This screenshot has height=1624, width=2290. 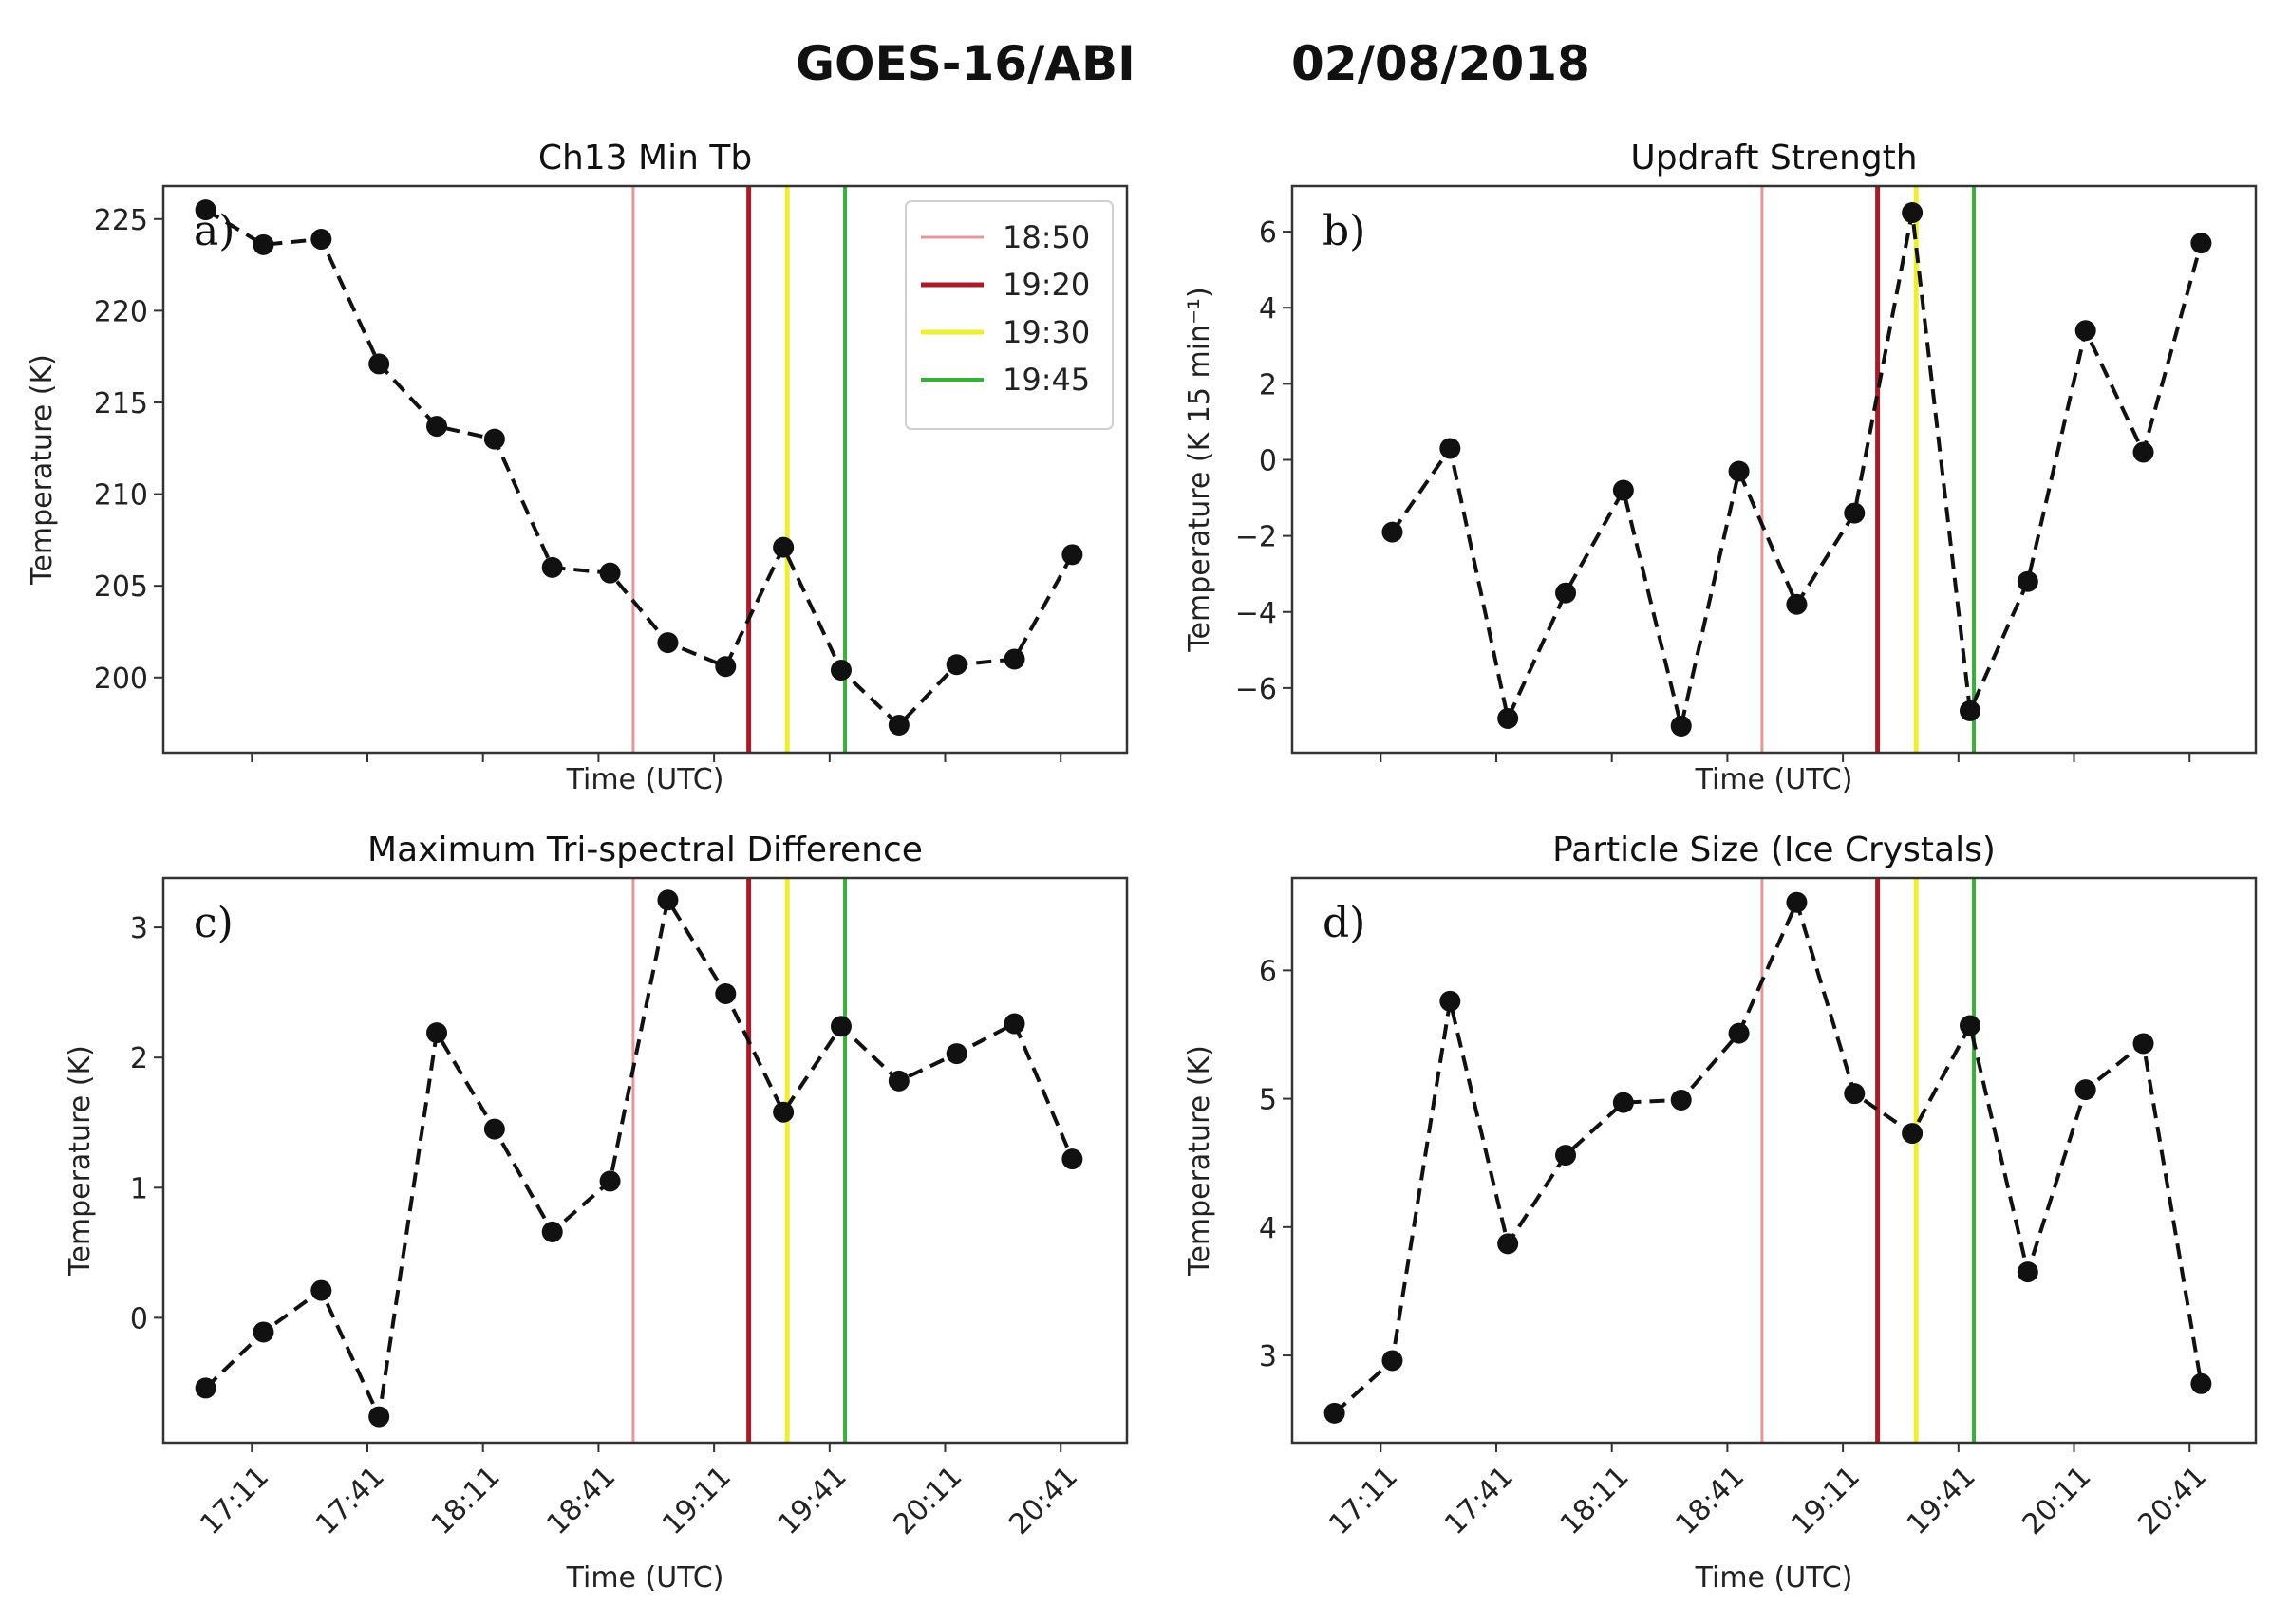 What do you see at coordinates (1145, 74) in the screenshot?
I see `figure-suptitle: GOES-16/ABI 02/08/2018` at bounding box center [1145, 74].